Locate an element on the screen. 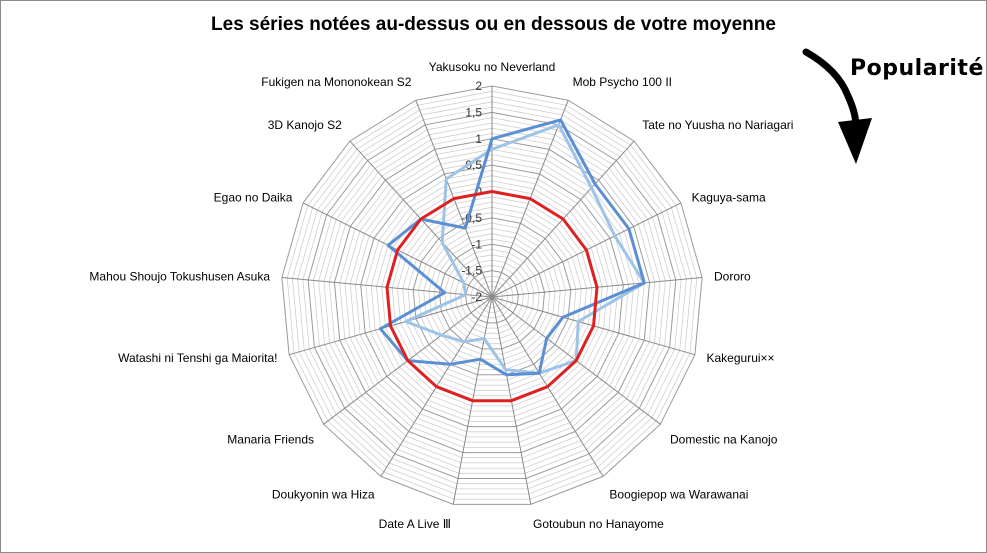 Image resolution: width=987 pixels, height=553 pixels. category-label: Manaria Friends is located at coordinates (270, 439).